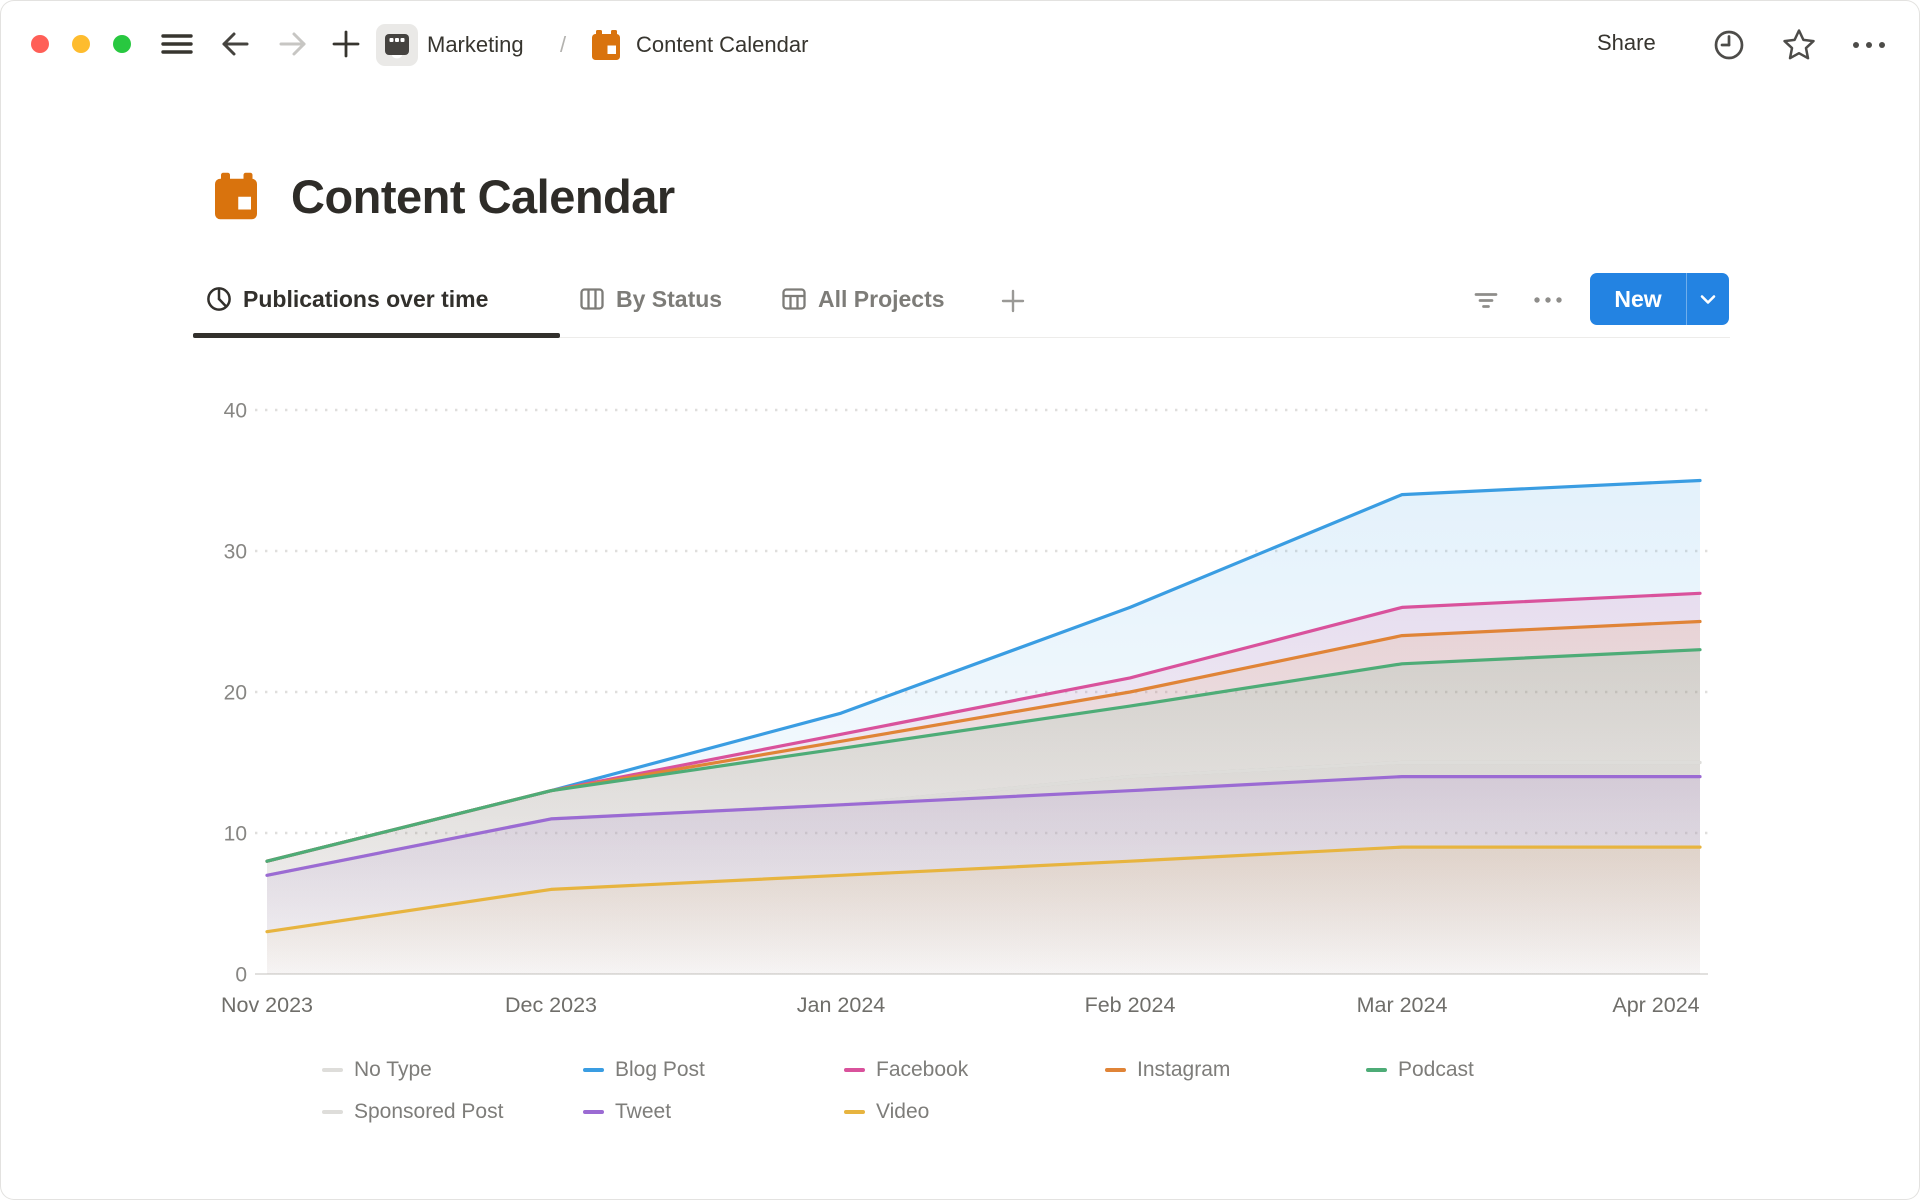 The image size is (1920, 1200). I want to click on tab-all-projects: All Projects, so click(862, 299).